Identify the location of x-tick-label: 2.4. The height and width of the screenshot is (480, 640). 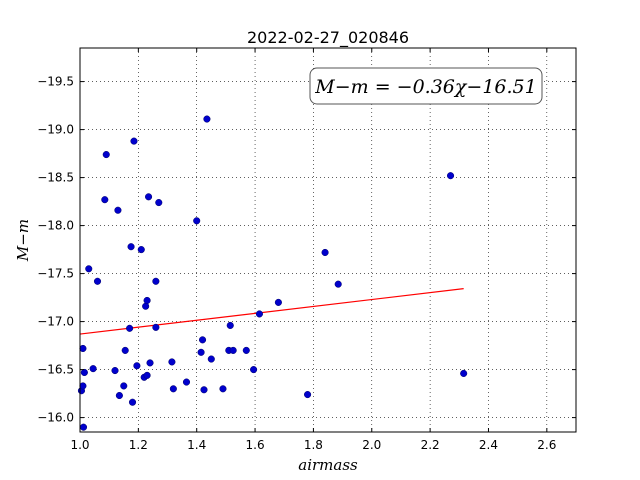
(488, 445).